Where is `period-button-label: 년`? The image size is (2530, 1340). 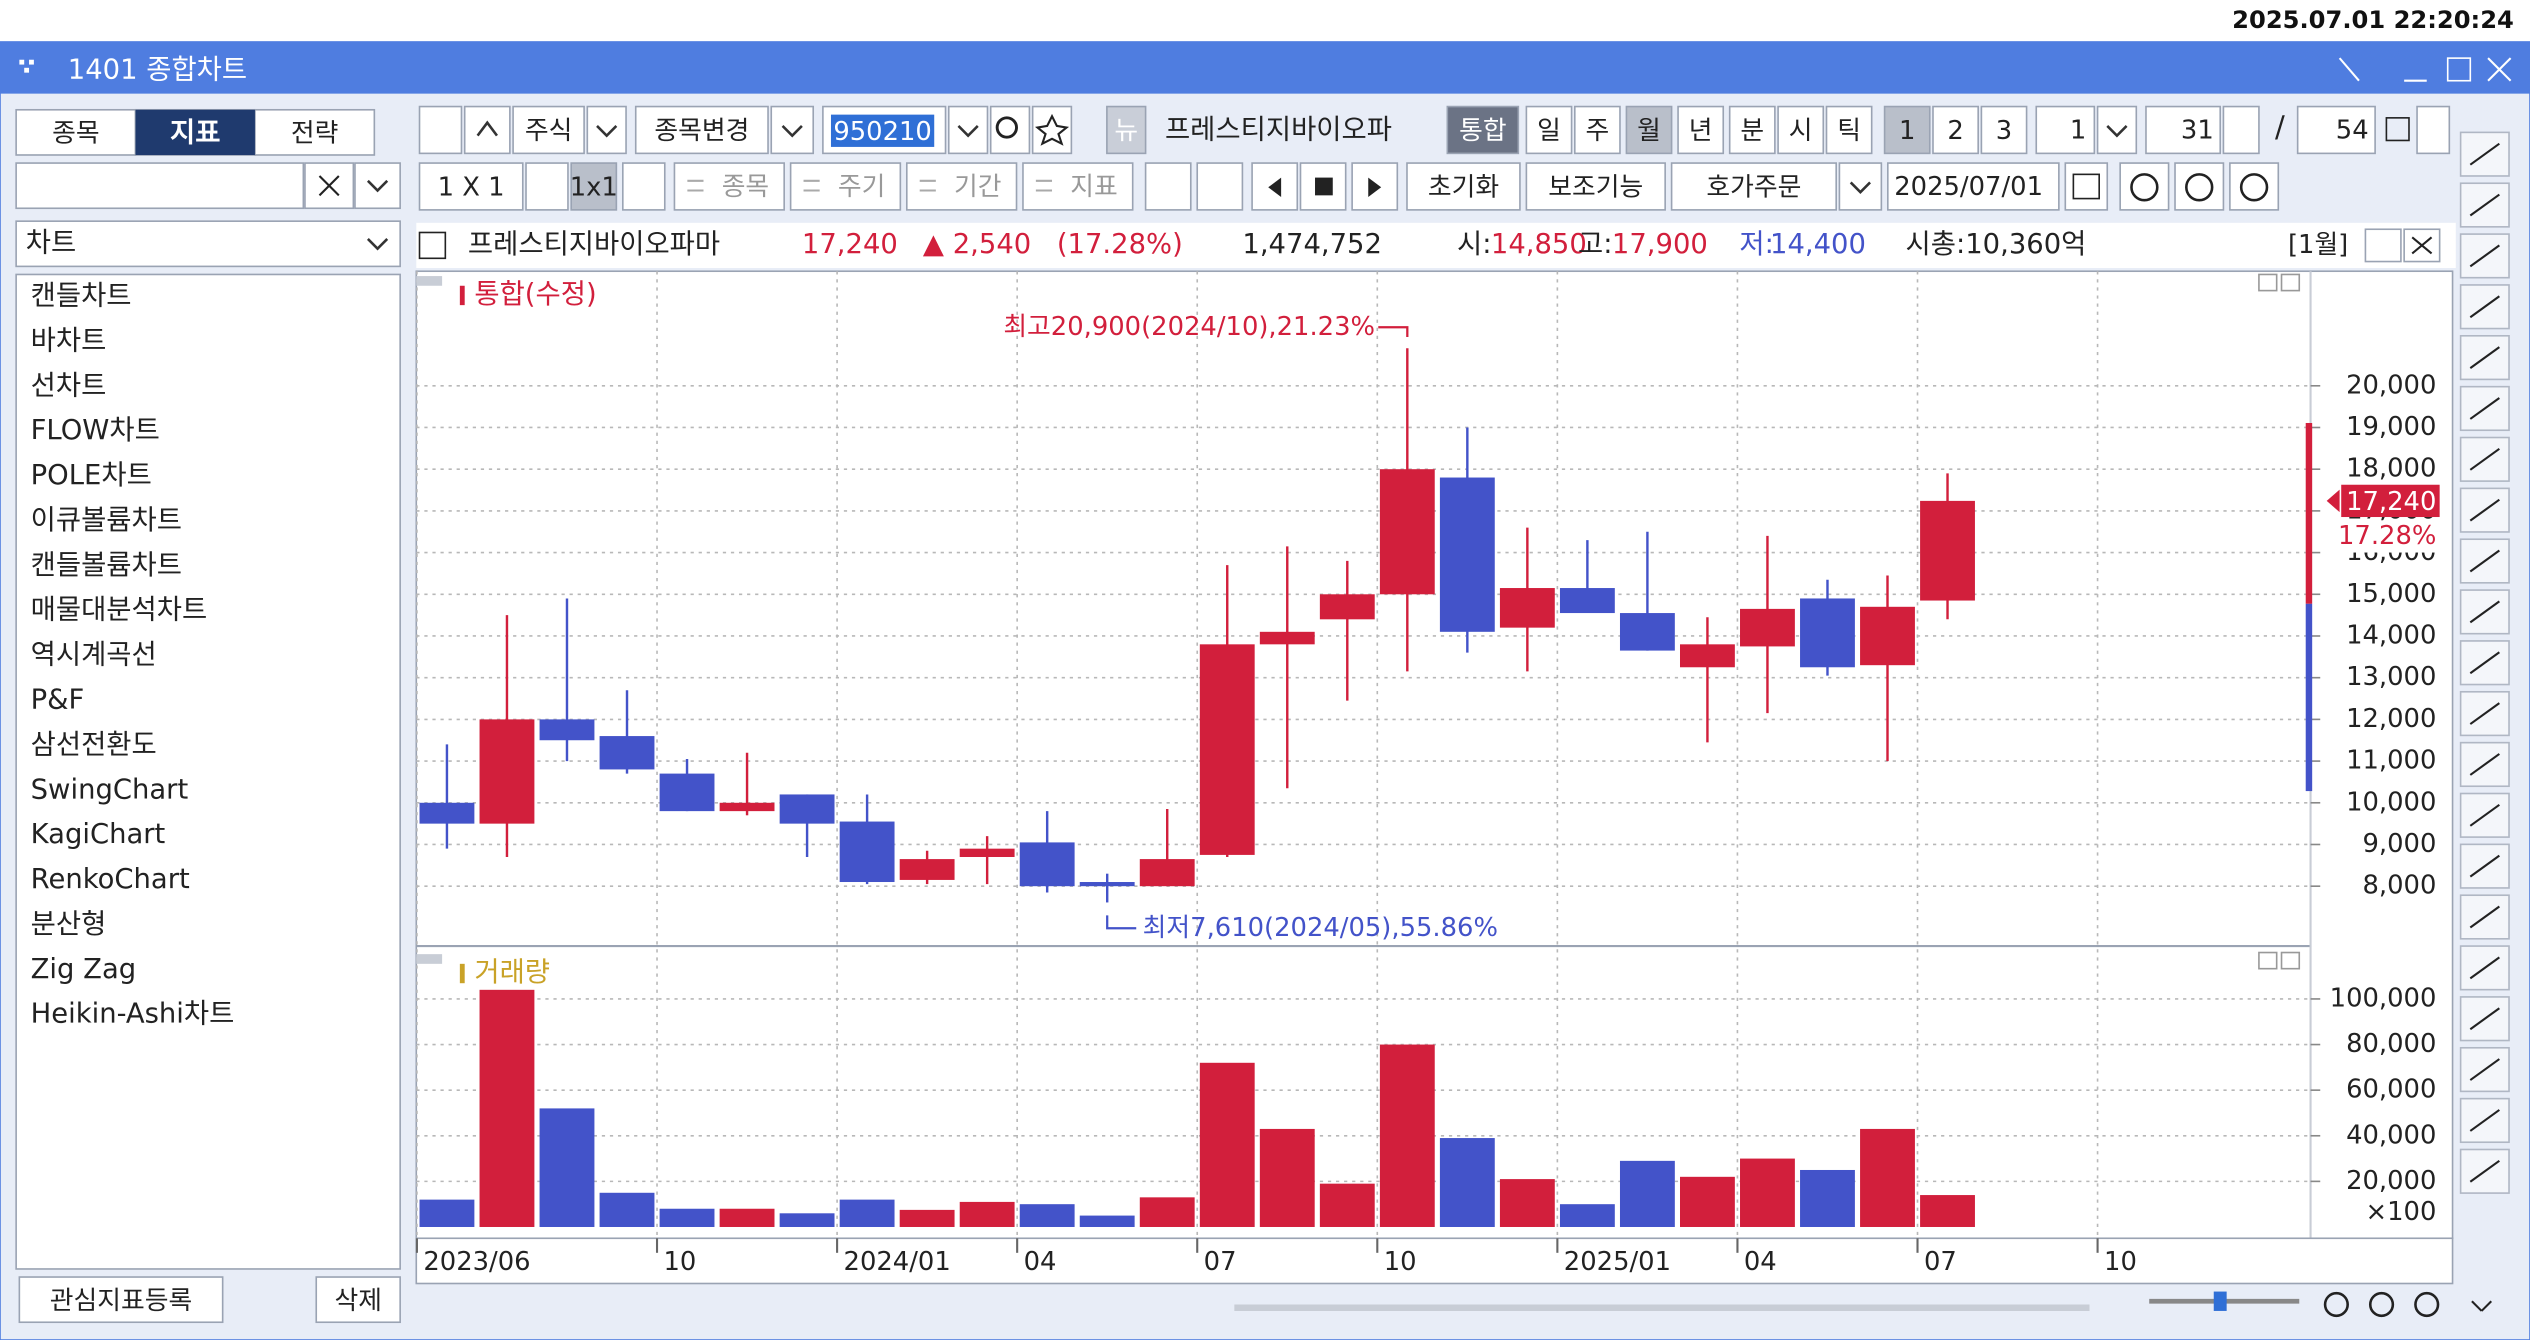 period-button-label: 년 is located at coordinates (1701, 131).